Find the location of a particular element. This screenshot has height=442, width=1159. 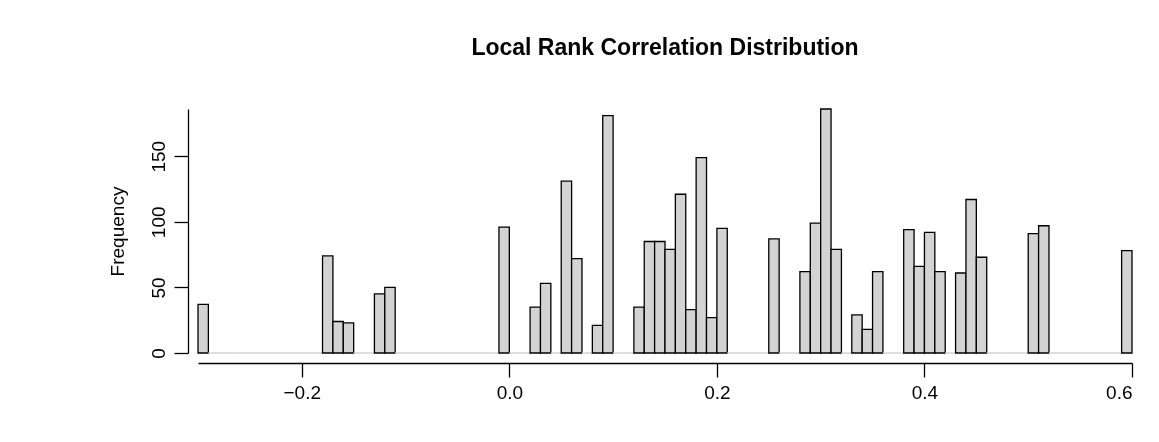

x-tick-label: 0.6 is located at coordinates (1119, 392).